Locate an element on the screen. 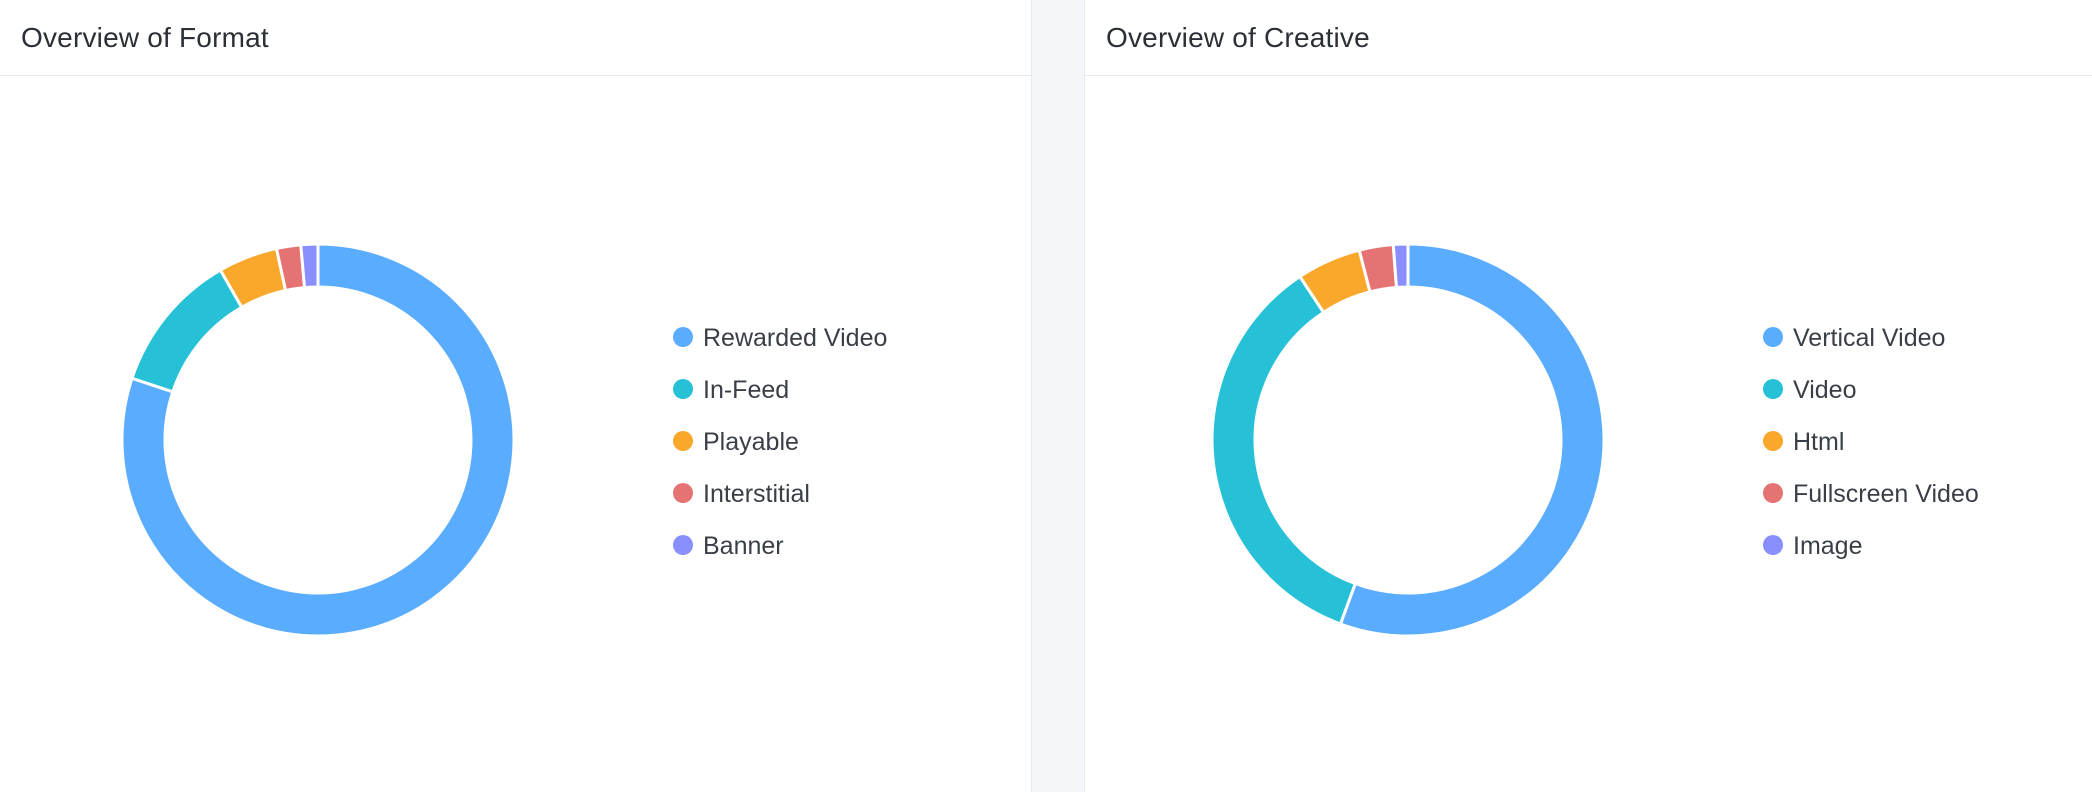 This screenshot has width=2092, height=792. donut-slice-in-feed is located at coordinates (187, 331).